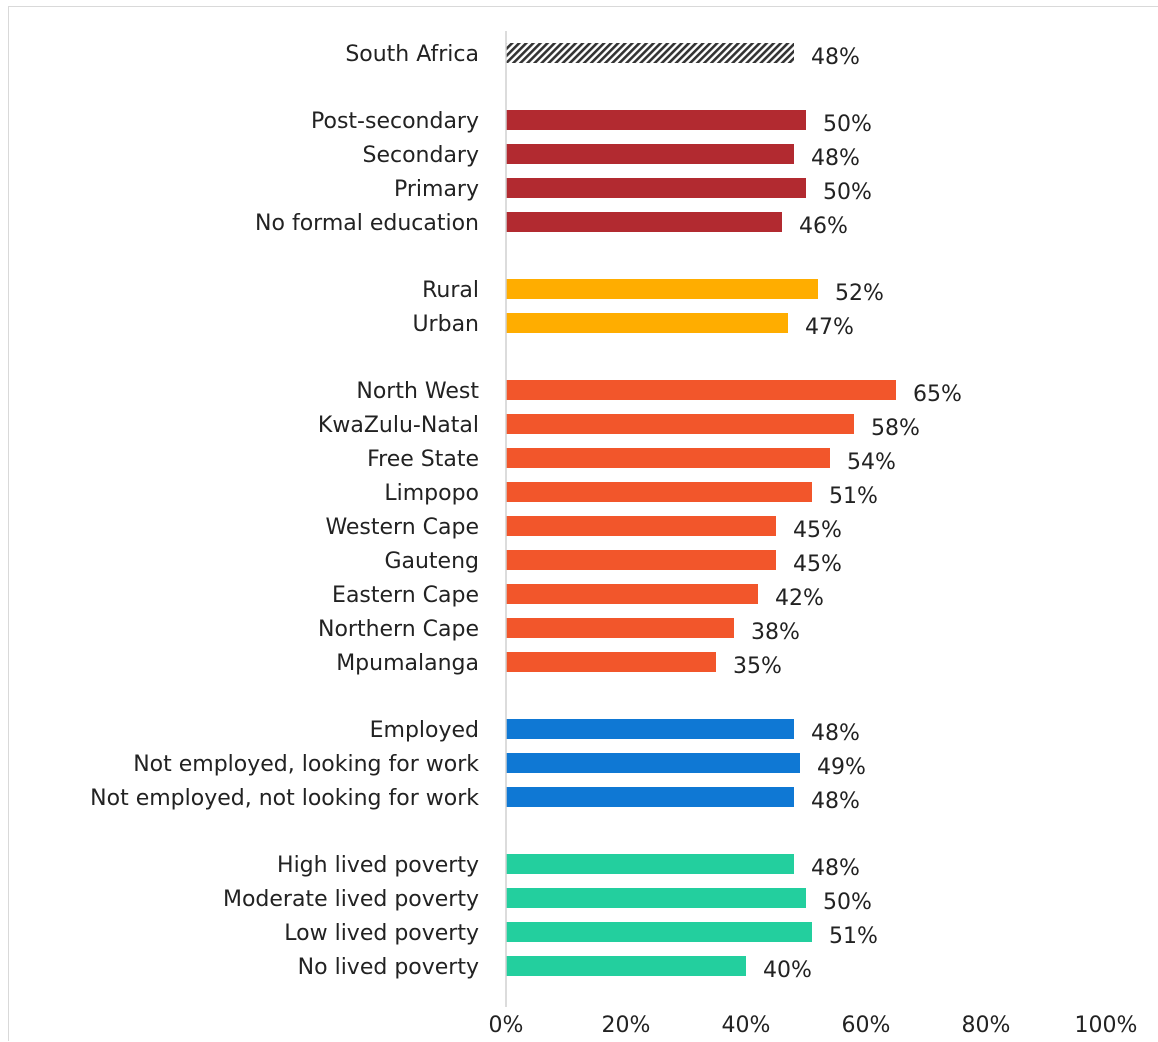 The image size is (1158, 1042). What do you see at coordinates (431, 493) in the screenshot?
I see `category-label: Limpopo` at bounding box center [431, 493].